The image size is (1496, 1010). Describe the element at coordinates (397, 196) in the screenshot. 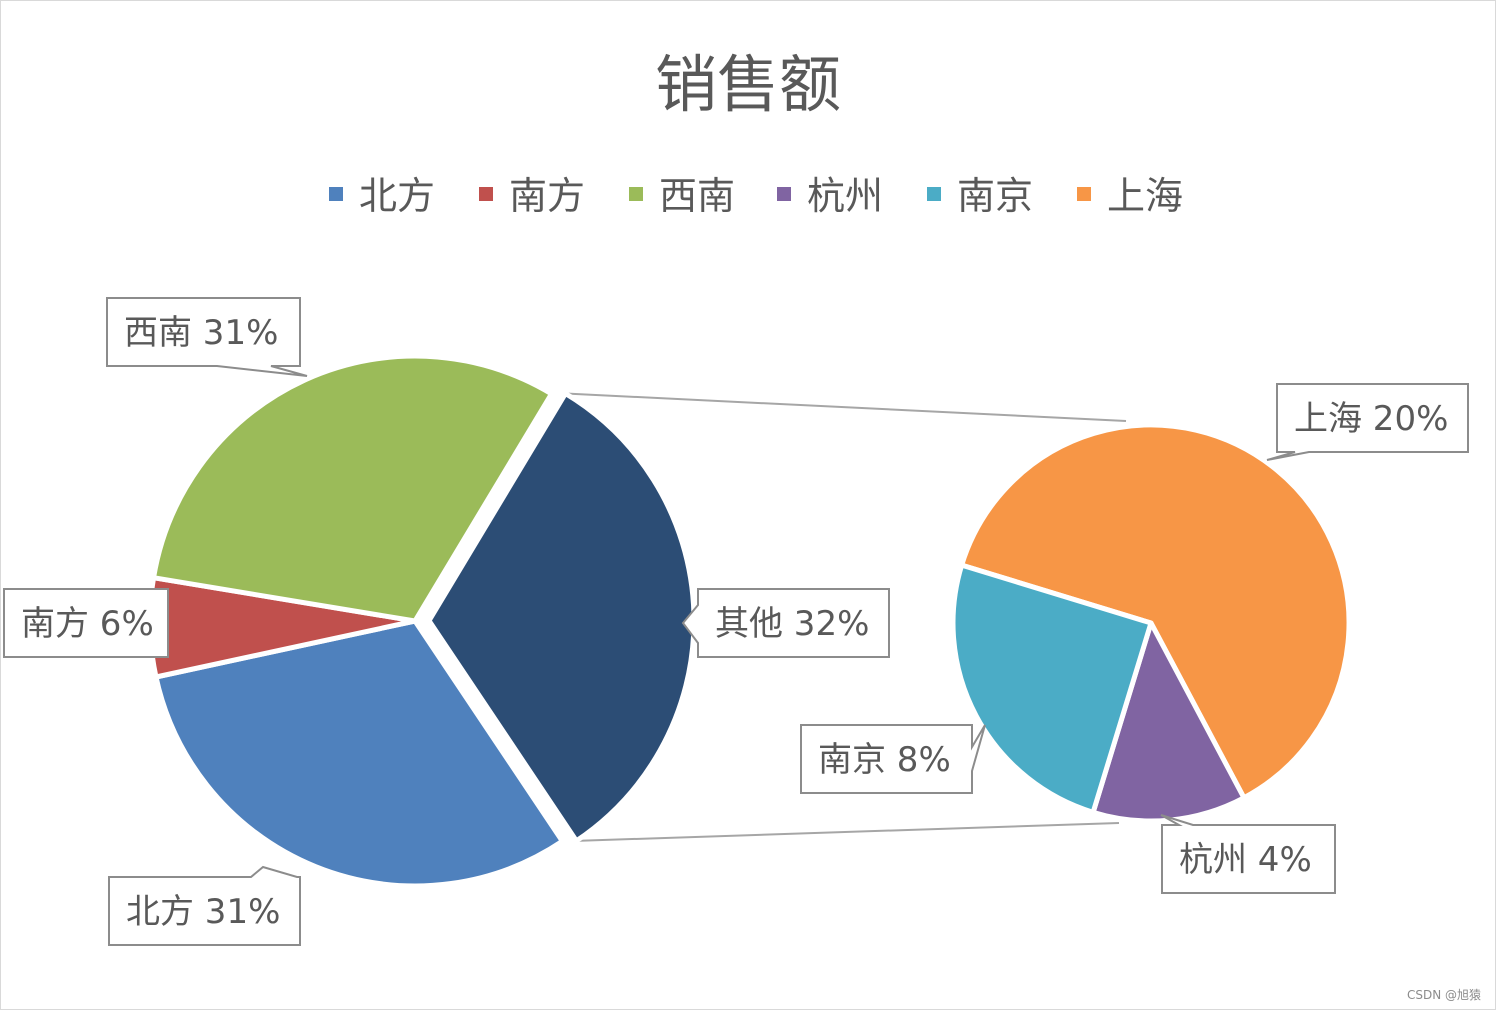

I see `legend-entry: 北方` at that location.